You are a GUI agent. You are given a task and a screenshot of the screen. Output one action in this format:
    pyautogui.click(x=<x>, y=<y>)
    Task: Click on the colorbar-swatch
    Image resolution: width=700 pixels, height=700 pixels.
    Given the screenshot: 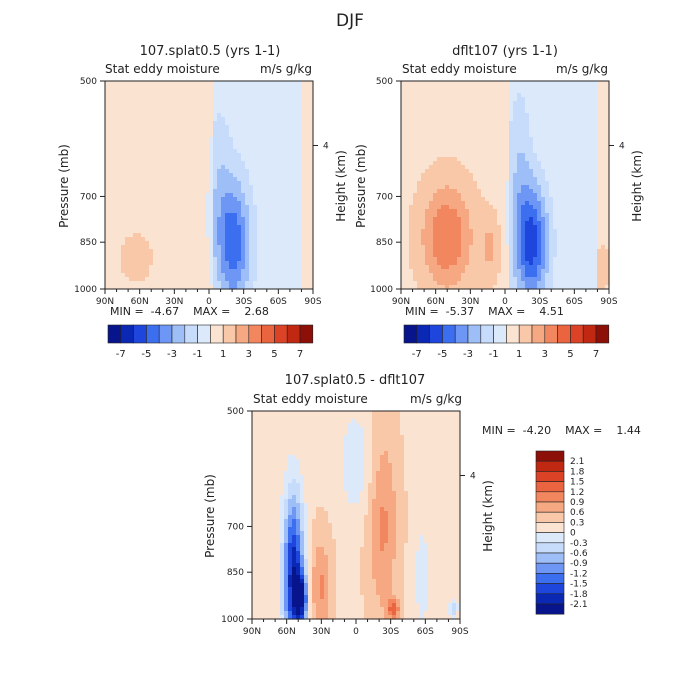 What is the action you would take?
    pyautogui.click(x=229, y=334)
    